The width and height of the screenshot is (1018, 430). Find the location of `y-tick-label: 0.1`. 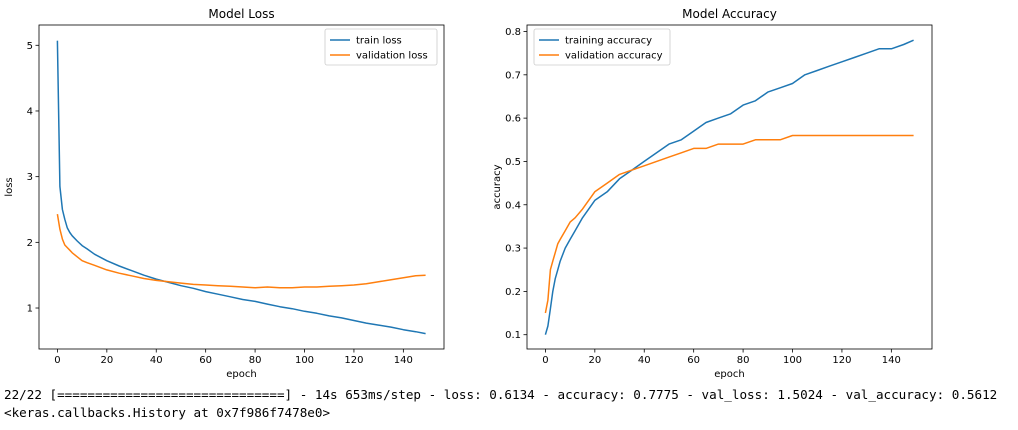

y-tick-label: 0.1 is located at coordinates (513, 335).